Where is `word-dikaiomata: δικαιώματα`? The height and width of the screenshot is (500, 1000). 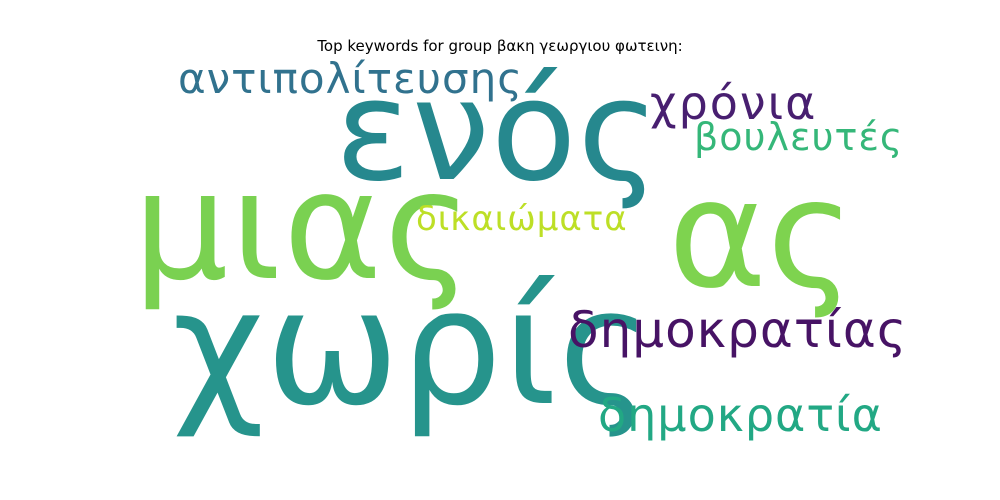
word-dikaiomata: δικαιώματα is located at coordinates (522, 219).